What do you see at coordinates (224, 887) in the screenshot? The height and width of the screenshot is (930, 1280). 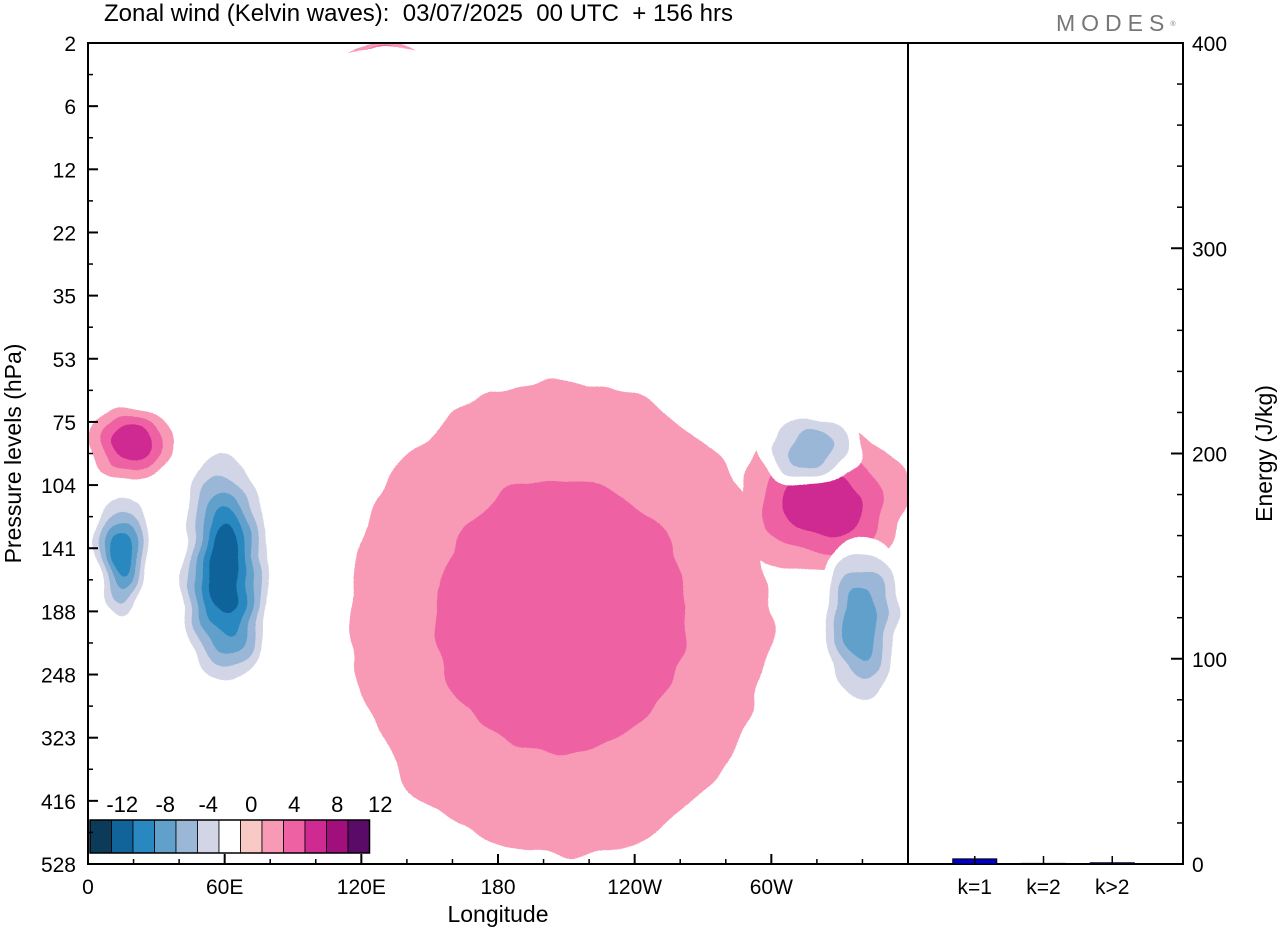 I see `x-tick-label: 60E` at bounding box center [224, 887].